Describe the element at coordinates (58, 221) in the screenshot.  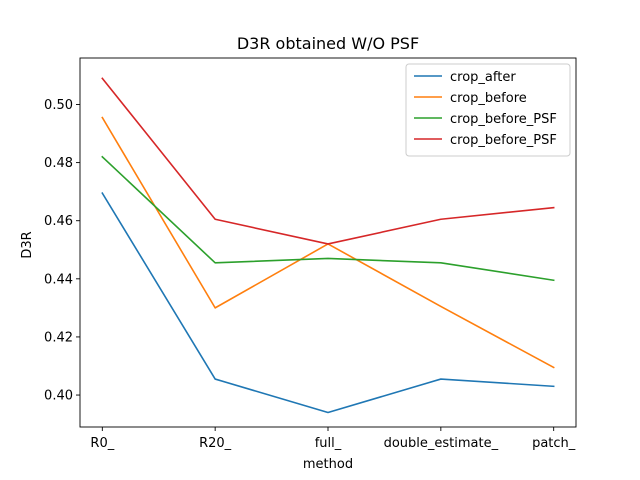
I see `y-tick-label: 0.46` at that location.